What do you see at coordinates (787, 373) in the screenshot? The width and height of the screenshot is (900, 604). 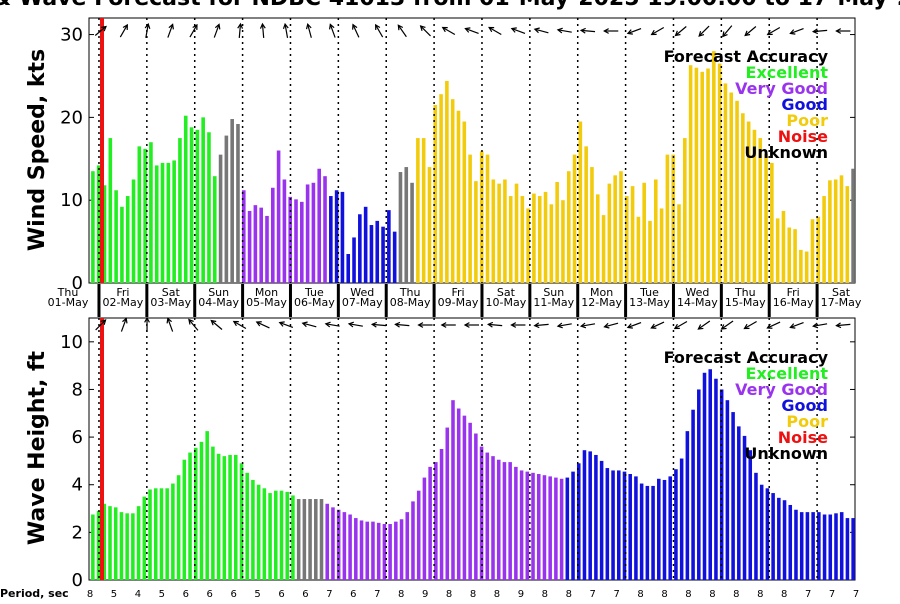 I see `legend-item-excellent: Excellent` at bounding box center [787, 373].